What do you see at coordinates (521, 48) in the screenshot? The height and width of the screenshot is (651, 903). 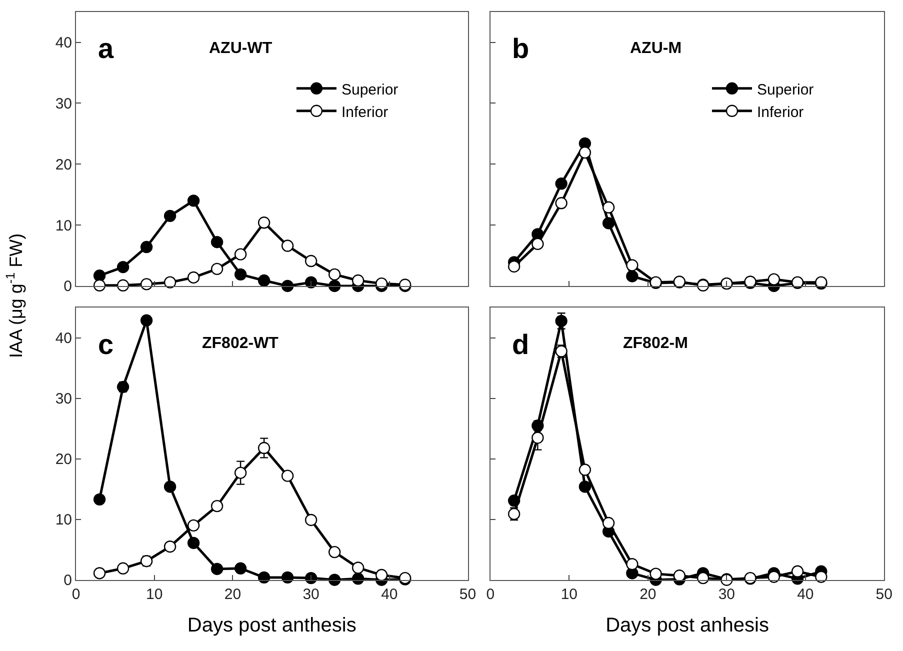 I see `annotation: b` at bounding box center [521, 48].